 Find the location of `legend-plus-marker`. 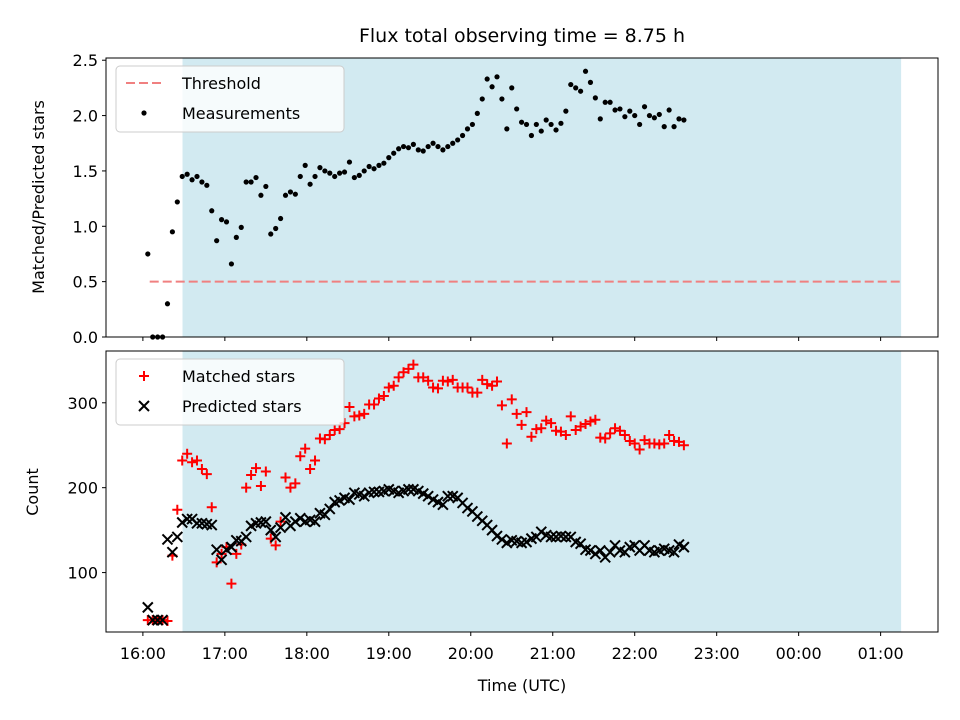

legend-plus-marker is located at coordinates (144, 376).